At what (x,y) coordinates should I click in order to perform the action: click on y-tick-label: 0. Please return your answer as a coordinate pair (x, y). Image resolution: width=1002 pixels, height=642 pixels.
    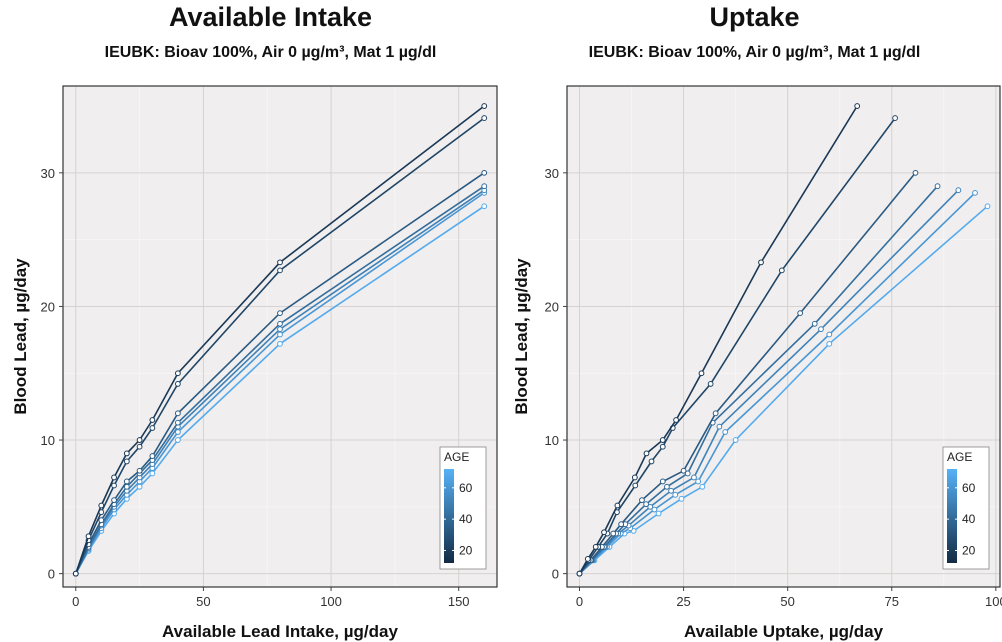
    Looking at the image, I should click on (555, 574).